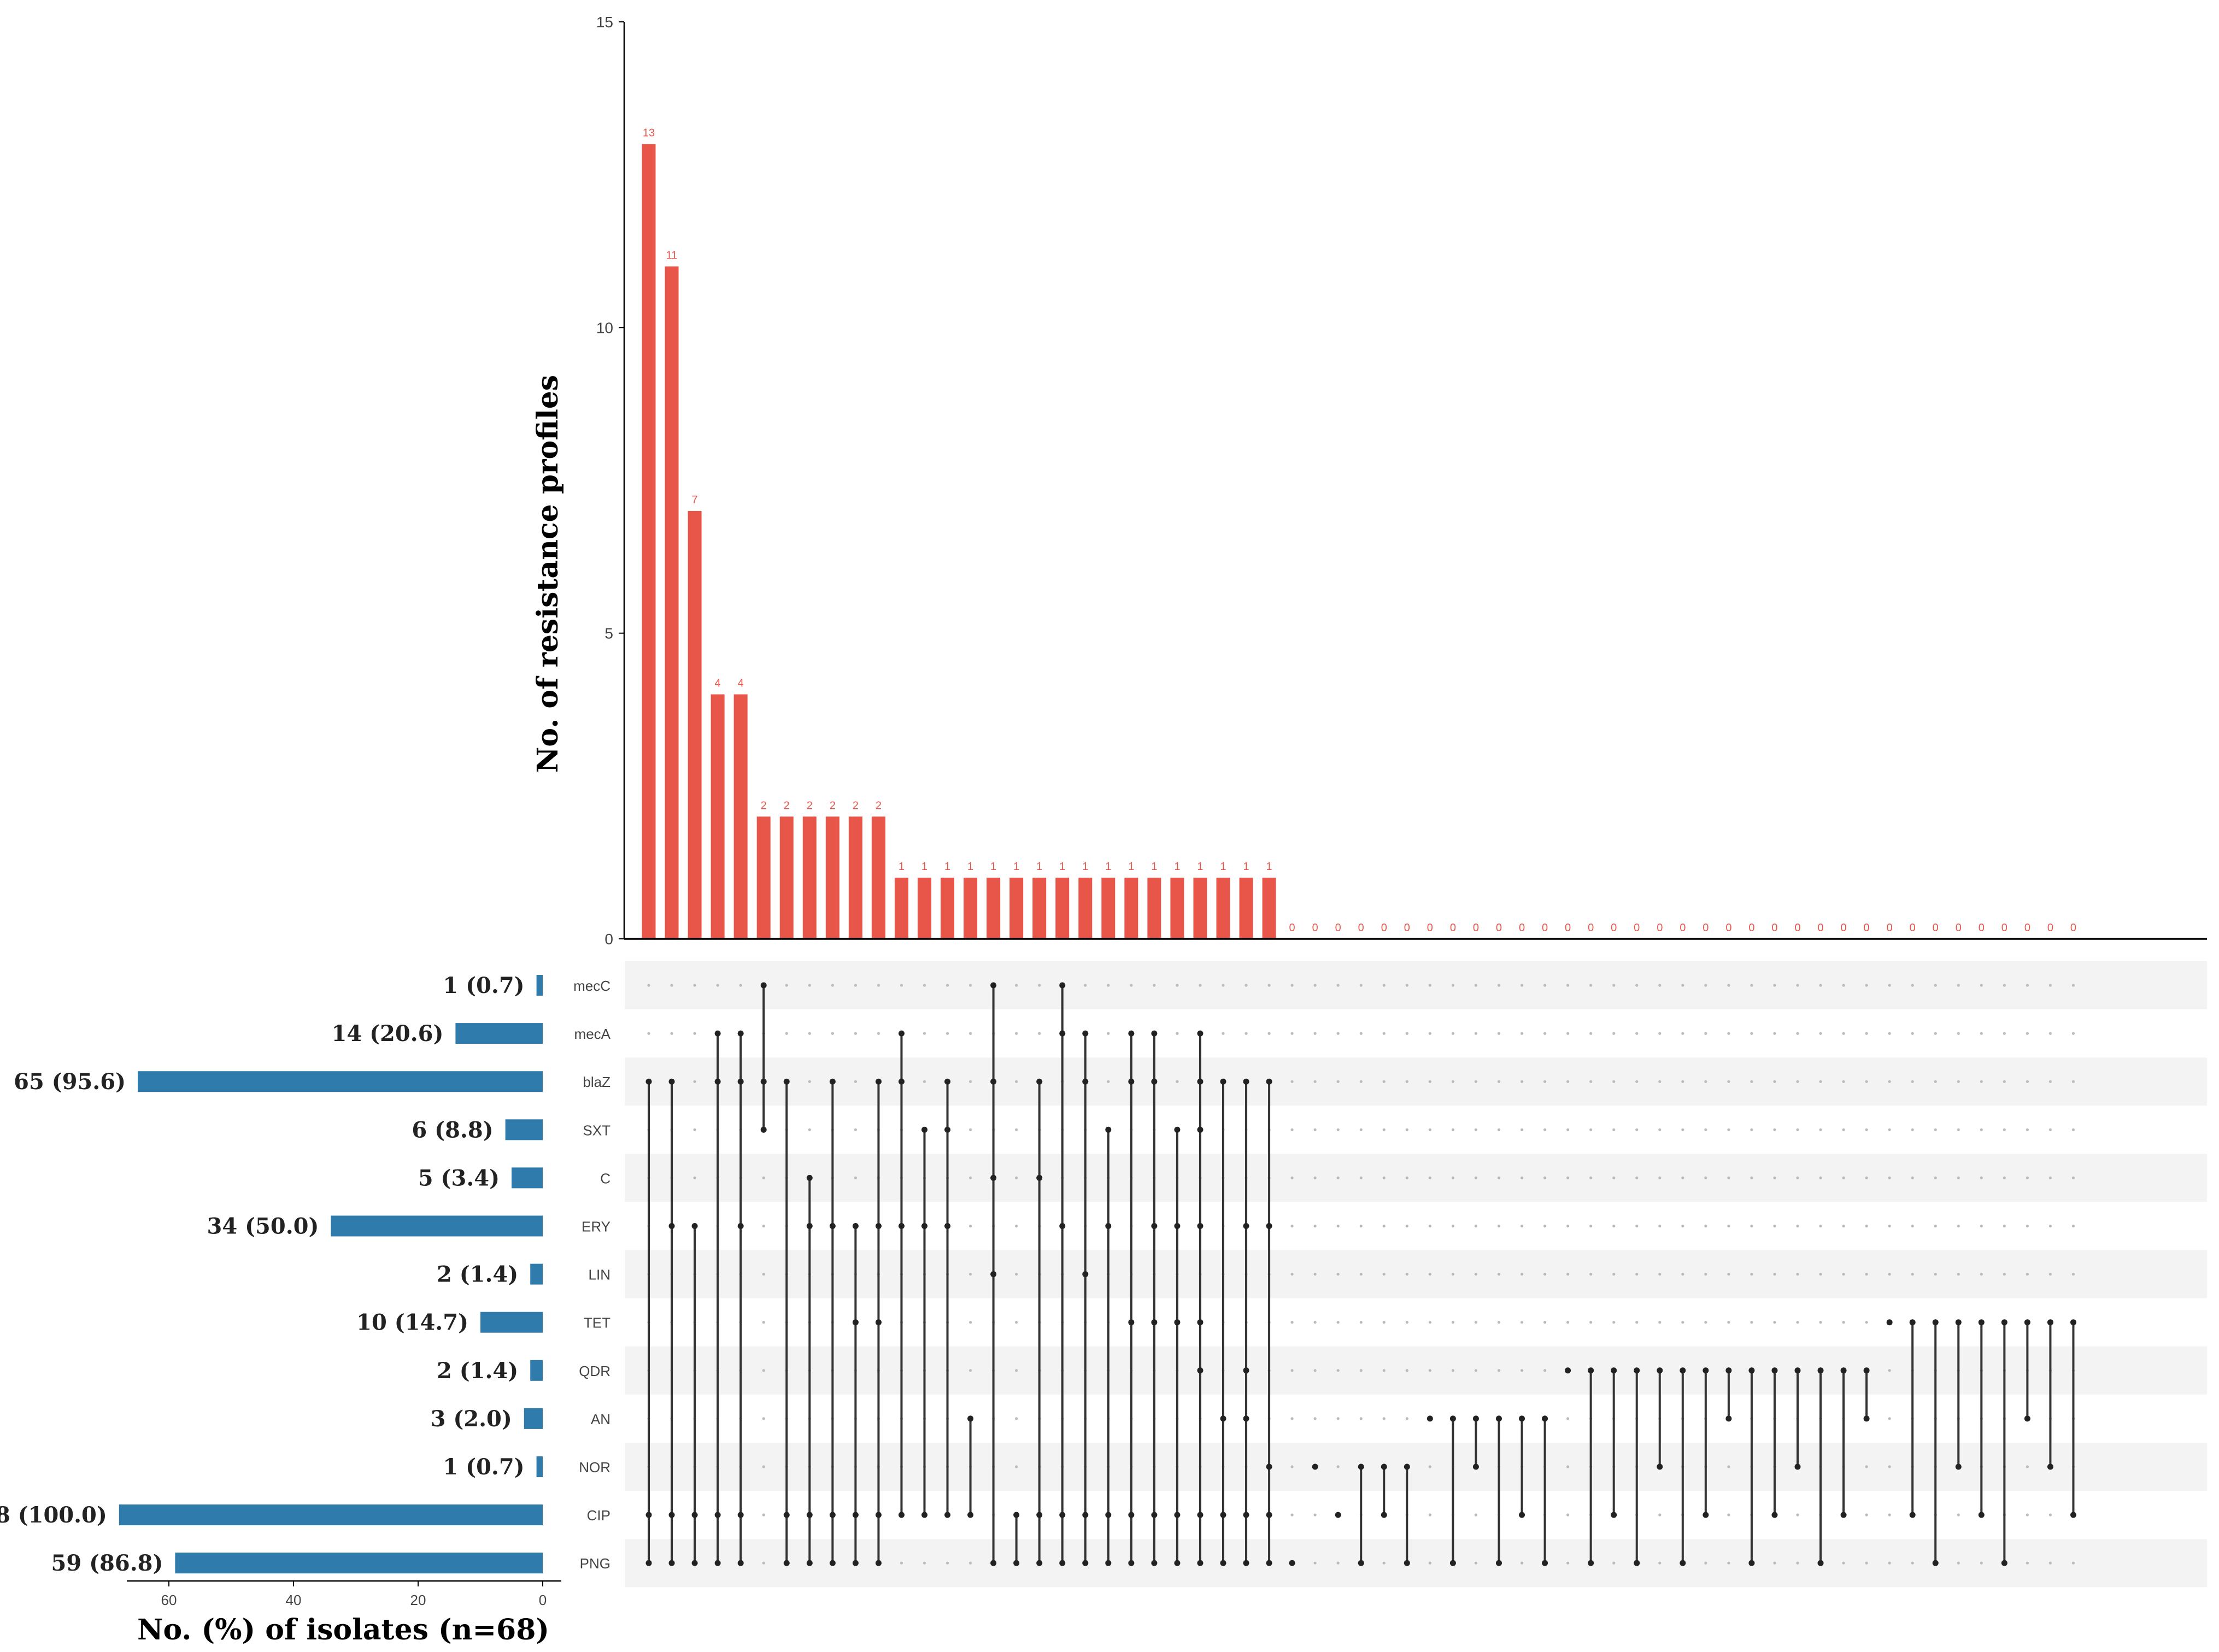  Describe the element at coordinates (1416, 1178) in the screenshot. I see `row-stripe` at that location.